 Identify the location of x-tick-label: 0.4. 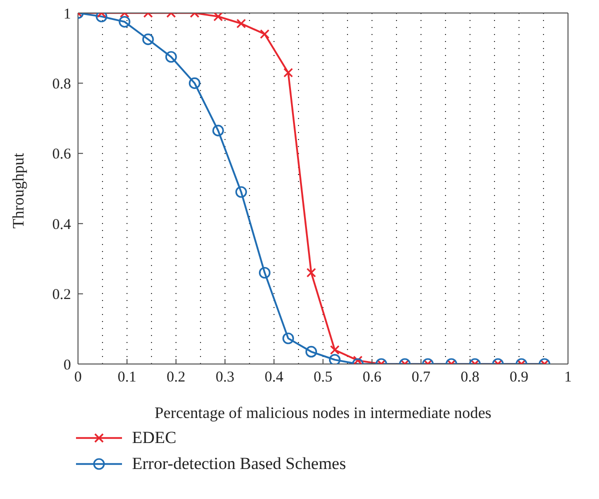
(274, 378).